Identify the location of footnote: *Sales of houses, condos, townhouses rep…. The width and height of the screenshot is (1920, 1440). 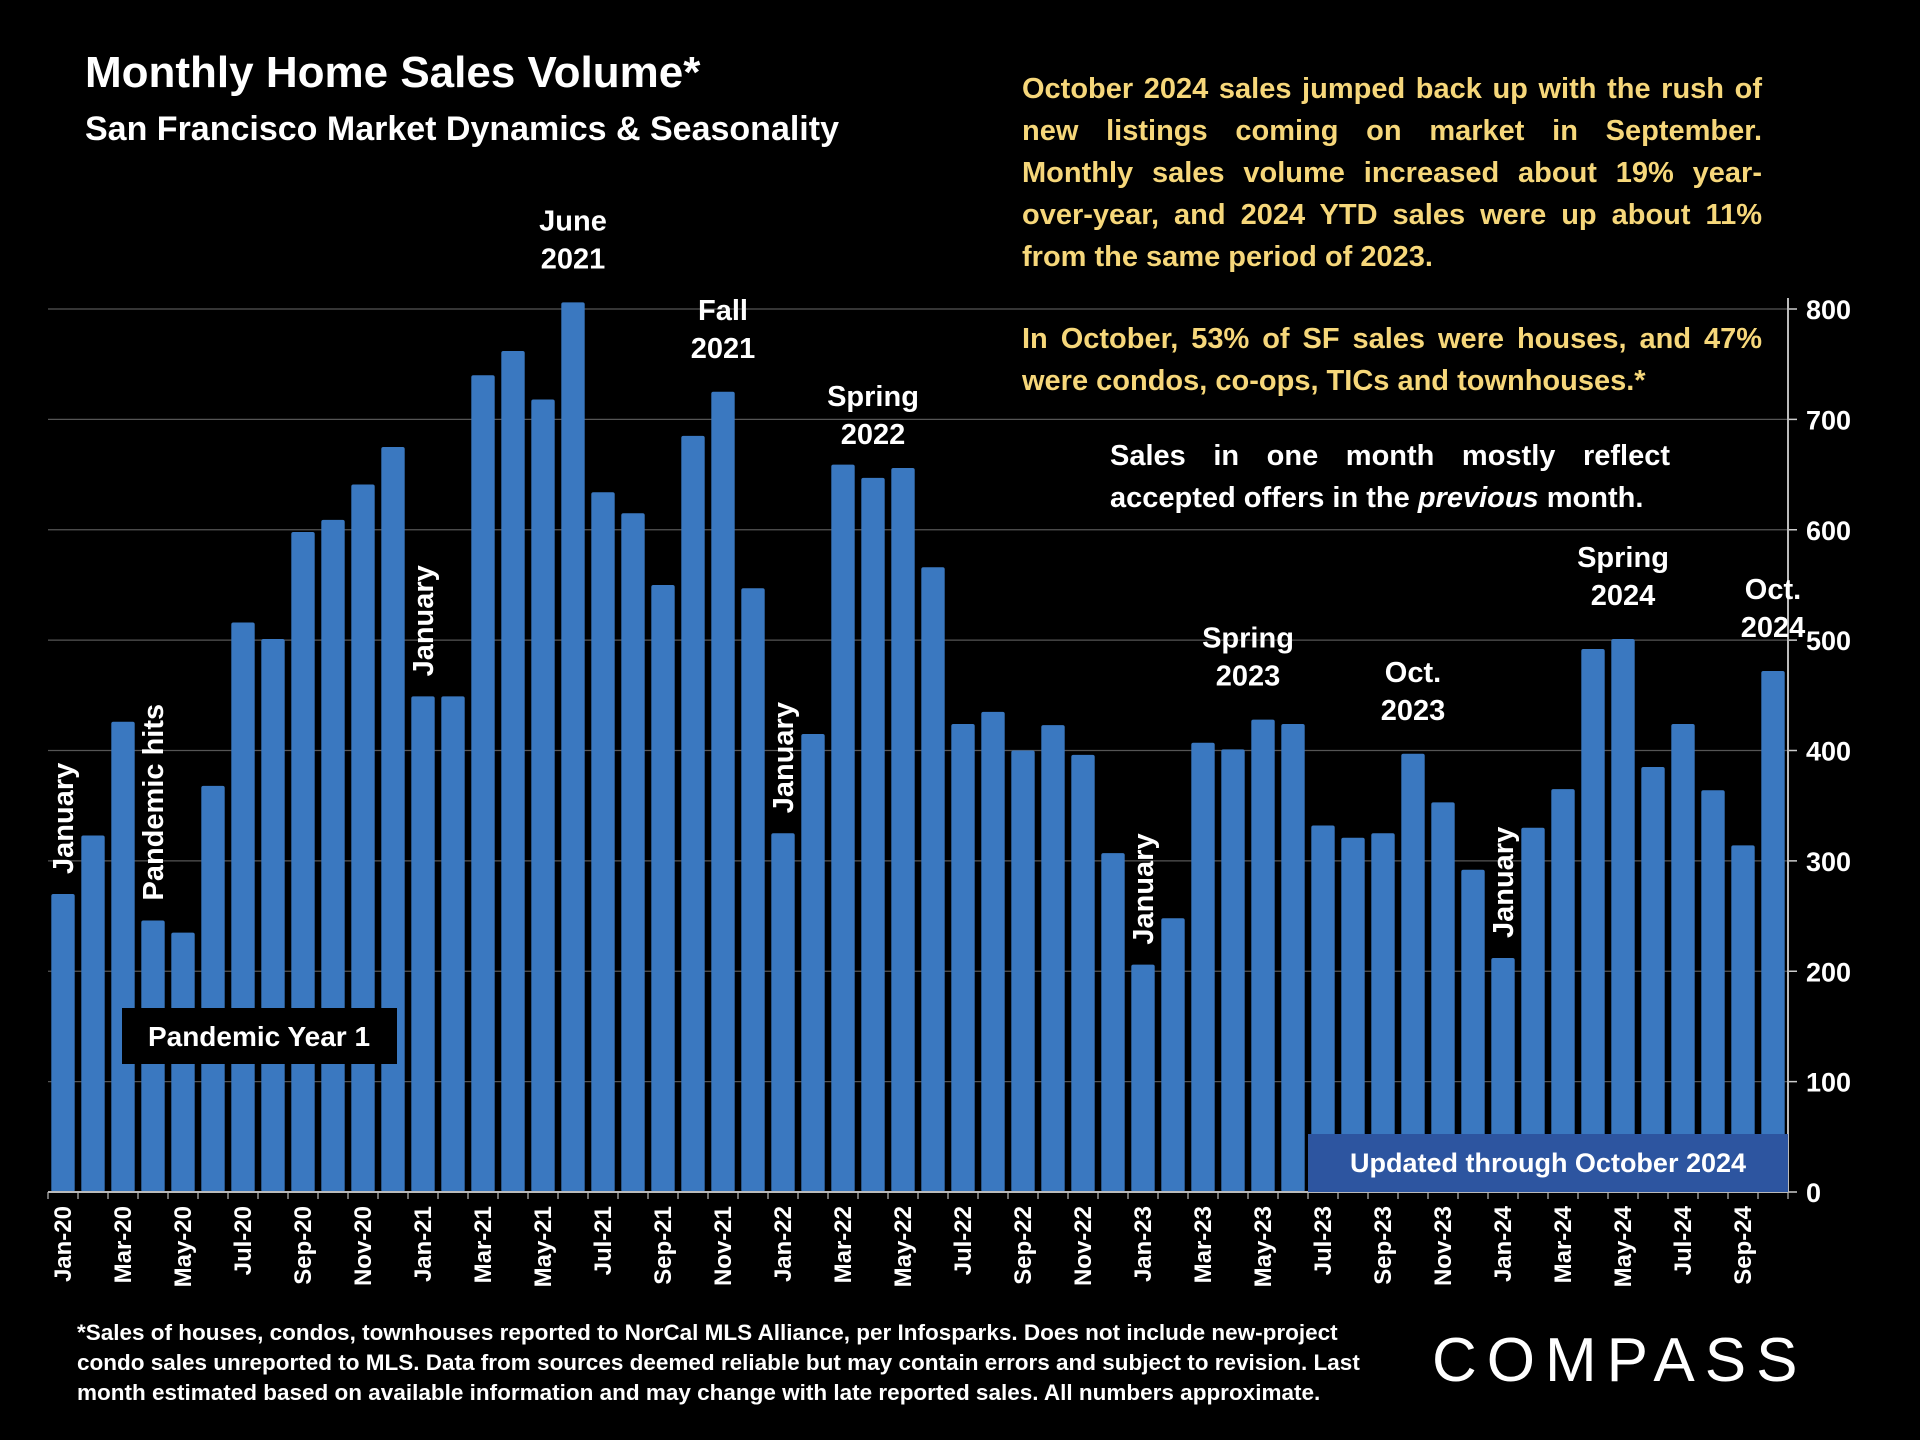
(718, 1362).